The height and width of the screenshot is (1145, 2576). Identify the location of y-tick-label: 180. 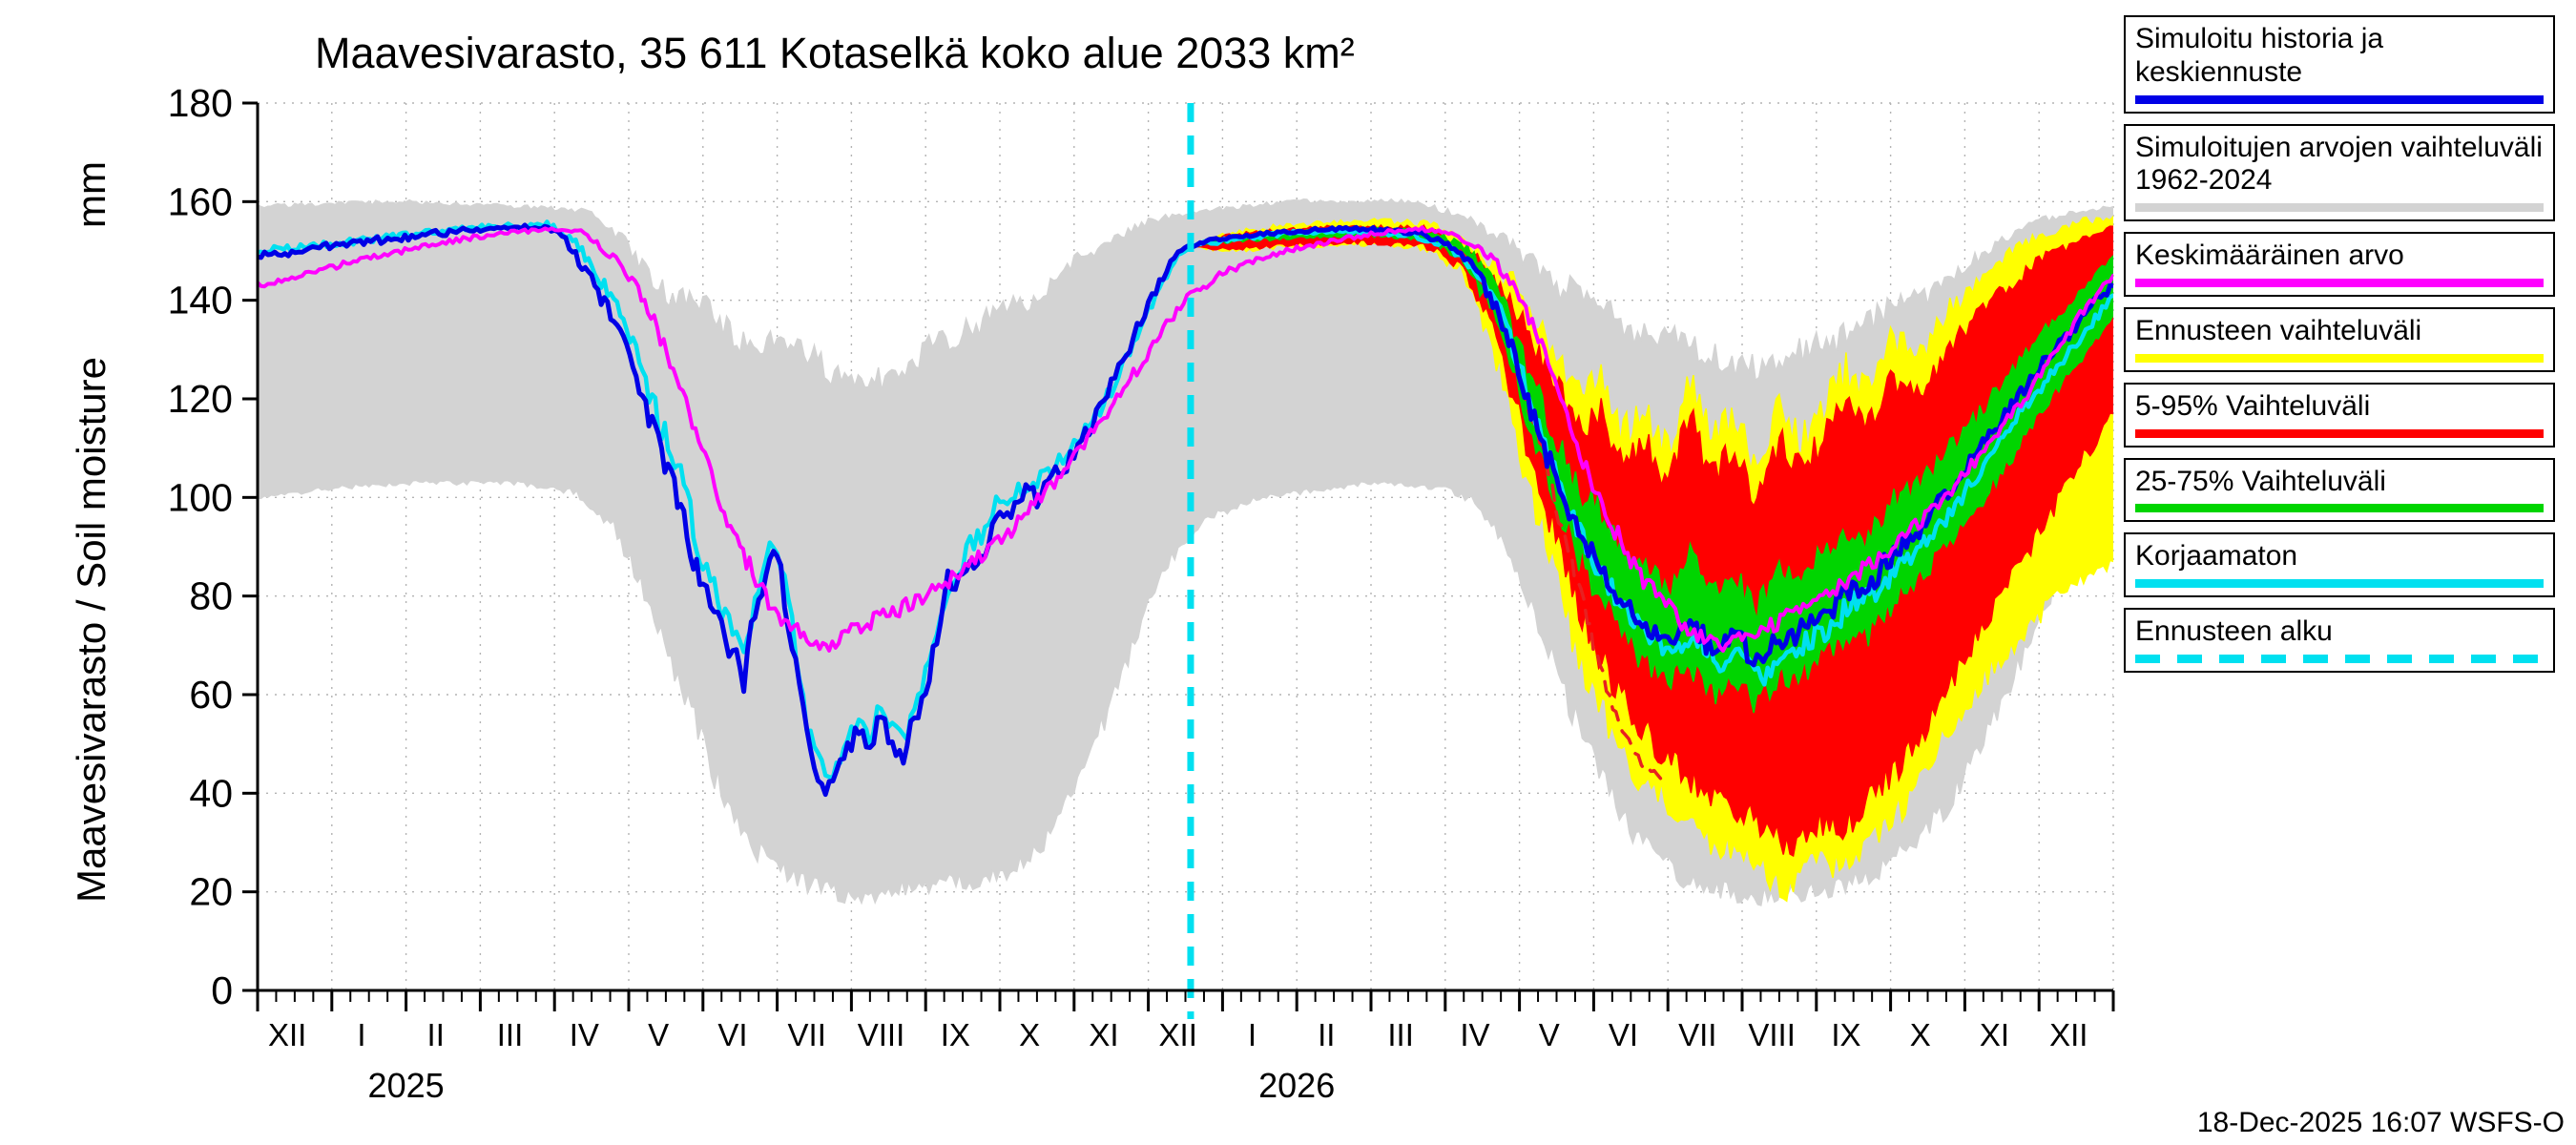
(200, 103).